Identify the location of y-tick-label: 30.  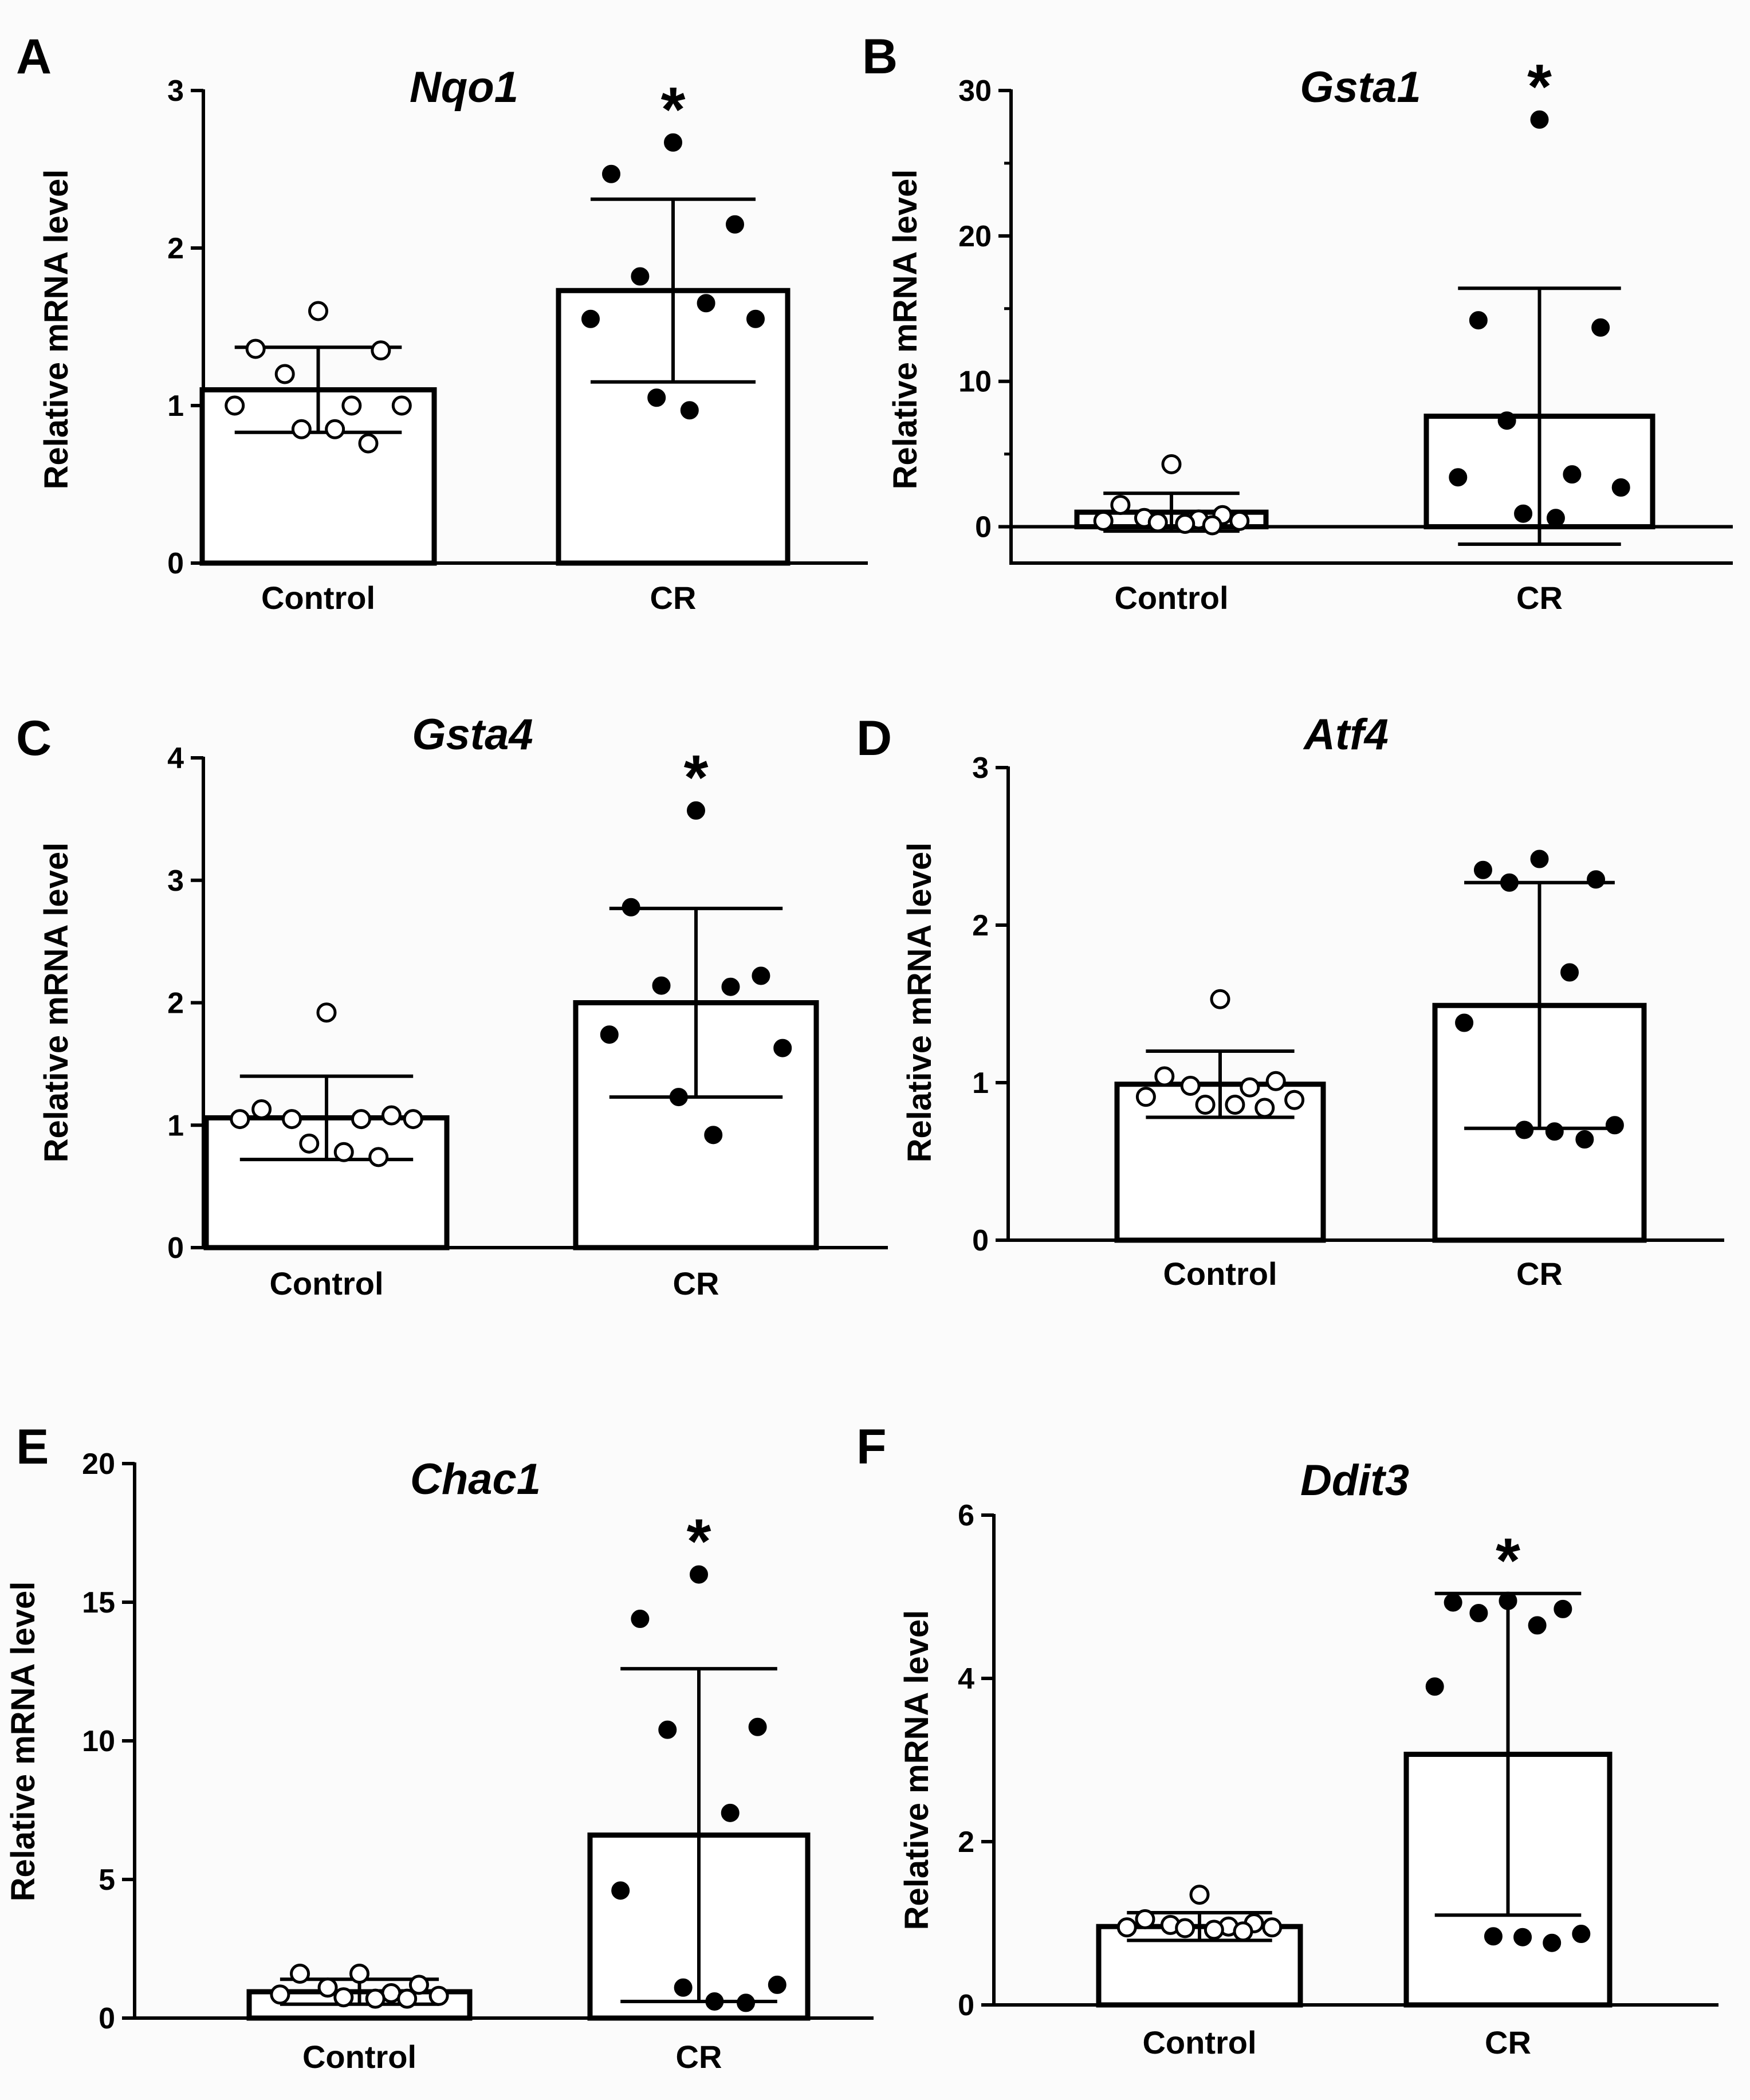
(975, 91).